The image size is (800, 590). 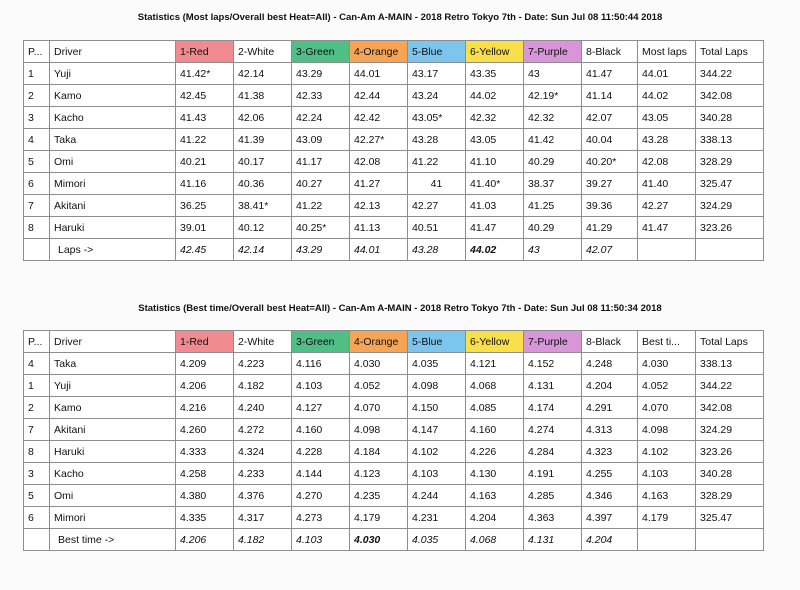 I want to click on table-cell: 42.32, so click(x=494, y=117).